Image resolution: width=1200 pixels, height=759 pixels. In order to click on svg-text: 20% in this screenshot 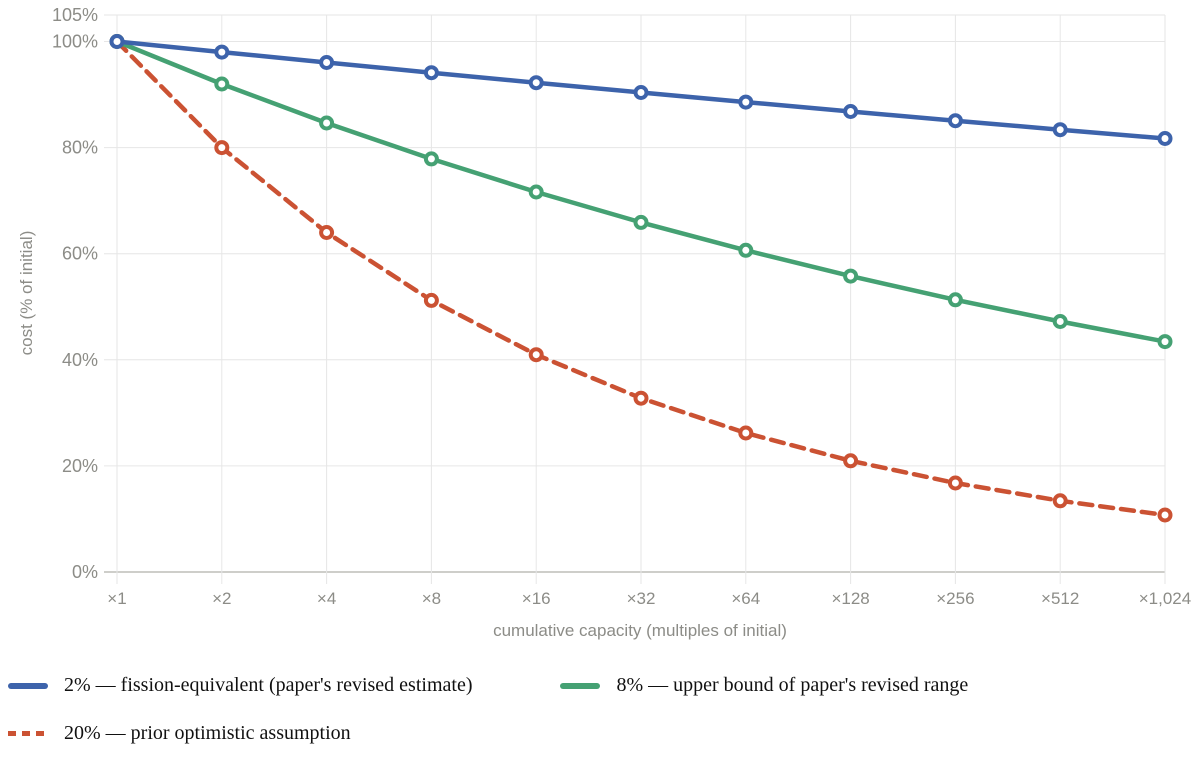, I will do `click(80, 466)`.